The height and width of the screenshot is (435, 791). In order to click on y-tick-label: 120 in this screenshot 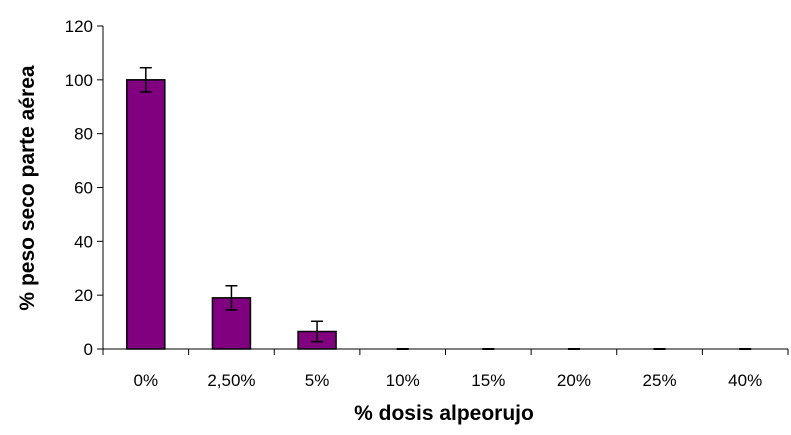, I will do `click(79, 26)`.